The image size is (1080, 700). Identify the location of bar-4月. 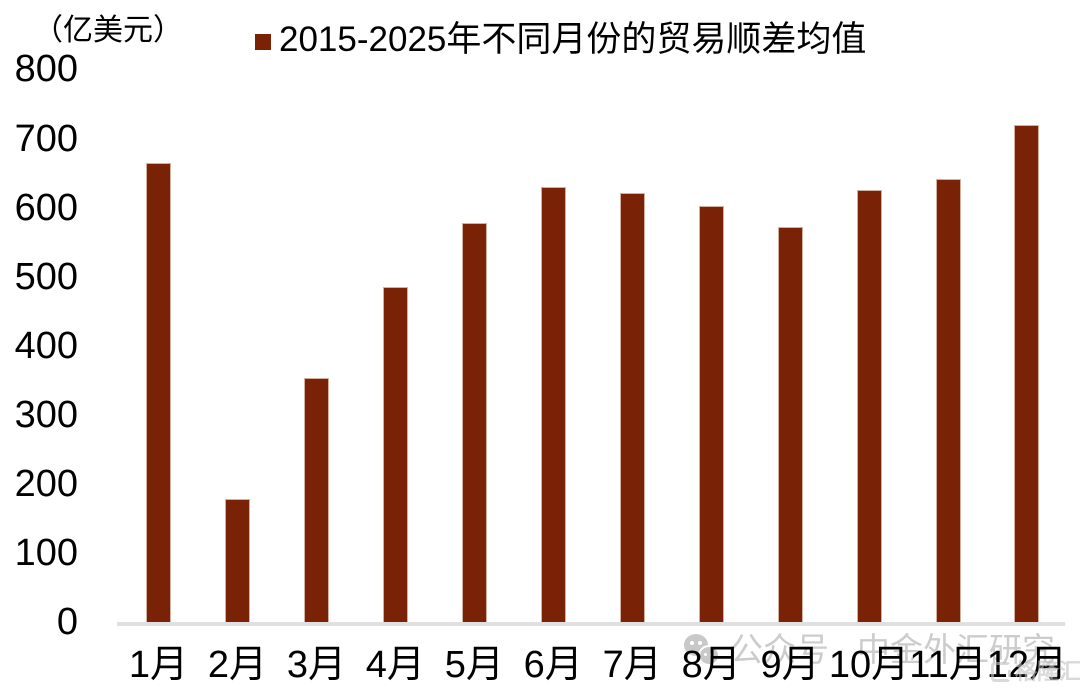
(395, 455).